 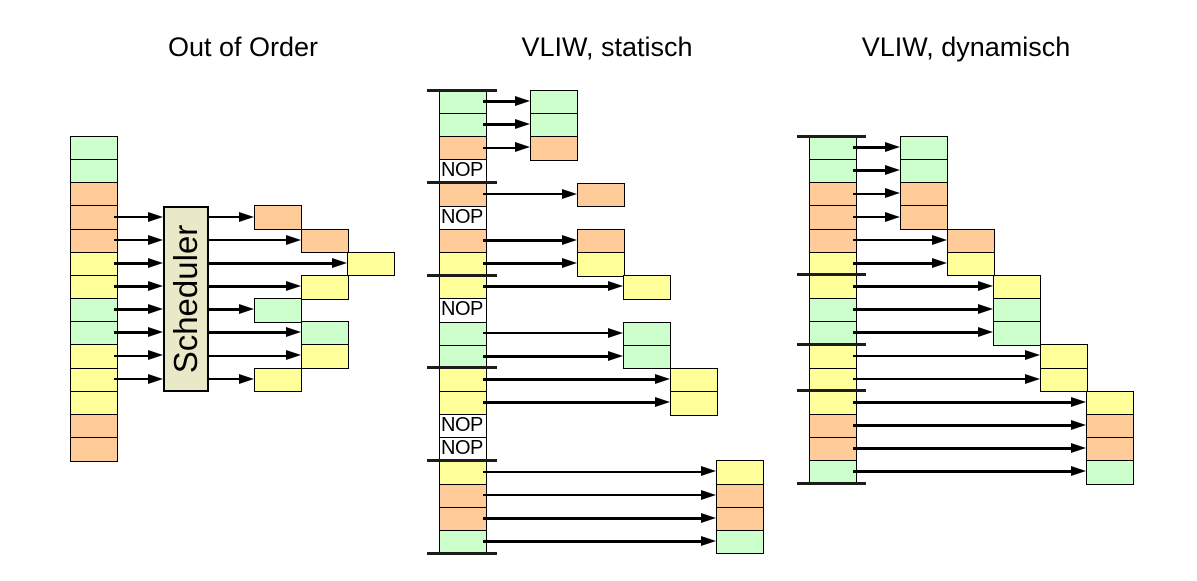 I want to click on scheduler-box: Scheduler, so click(x=186, y=298).